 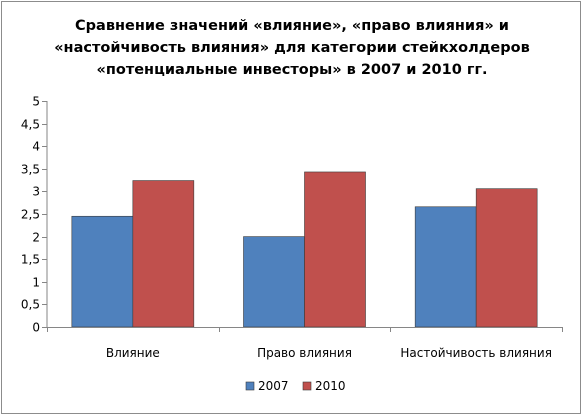 What do you see at coordinates (304, 353) in the screenshot?
I see `x-category-label: Право влияния` at bounding box center [304, 353].